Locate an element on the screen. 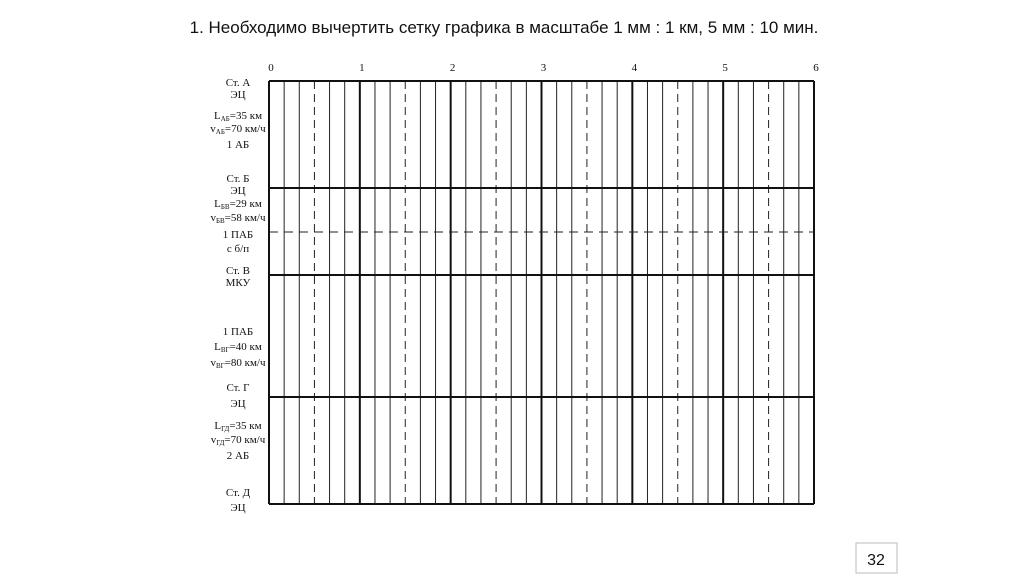  station-label: vГД=70 км/ч is located at coordinates (238, 440).